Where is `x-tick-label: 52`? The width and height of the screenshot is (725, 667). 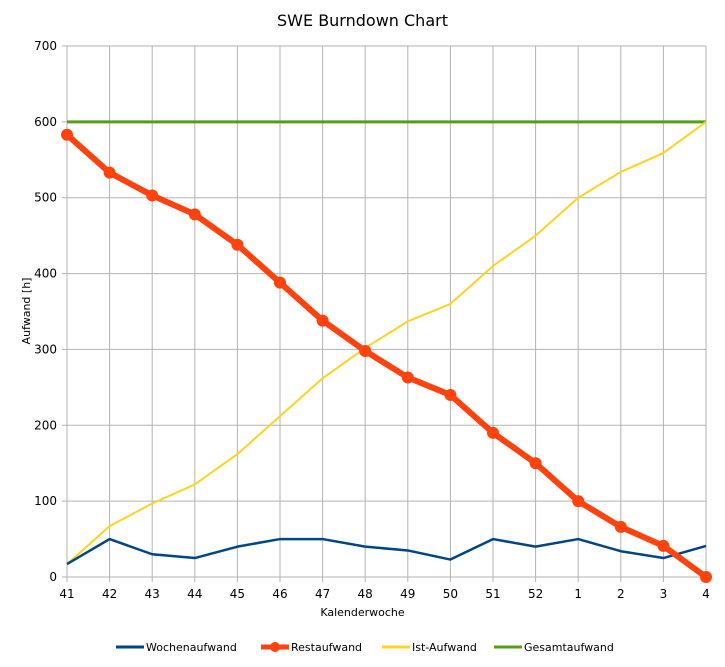
x-tick-label: 52 is located at coordinates (535, 594).